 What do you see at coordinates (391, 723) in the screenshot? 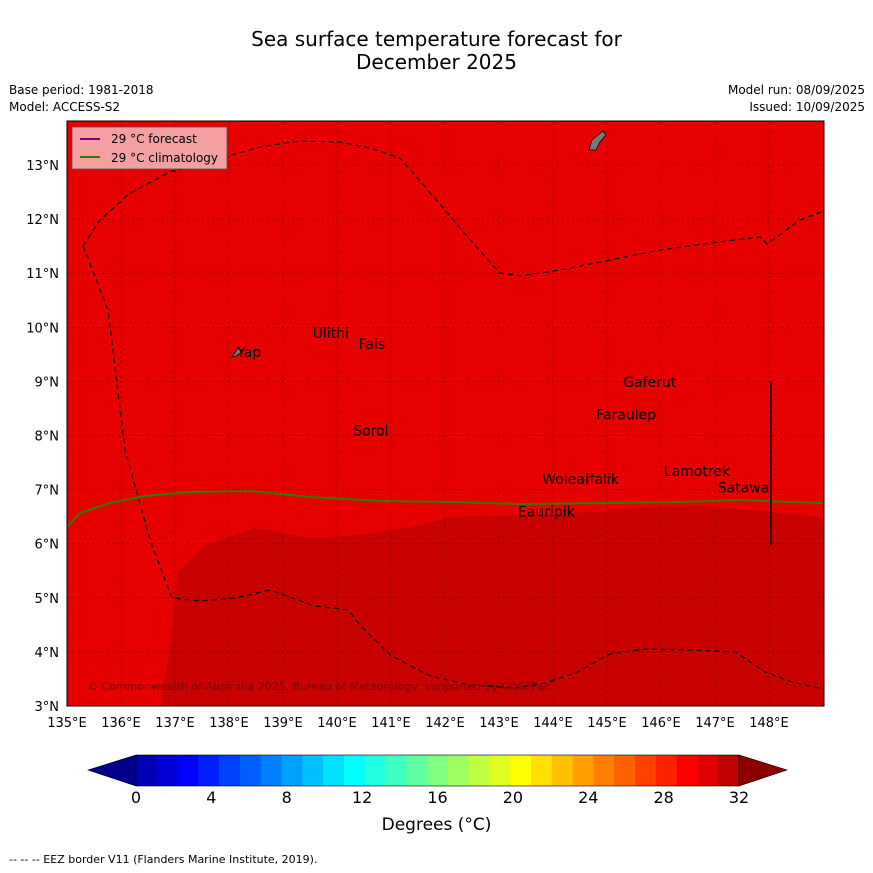
I see `lon-tick-label: 141°E` at bounding box center [391, 723].